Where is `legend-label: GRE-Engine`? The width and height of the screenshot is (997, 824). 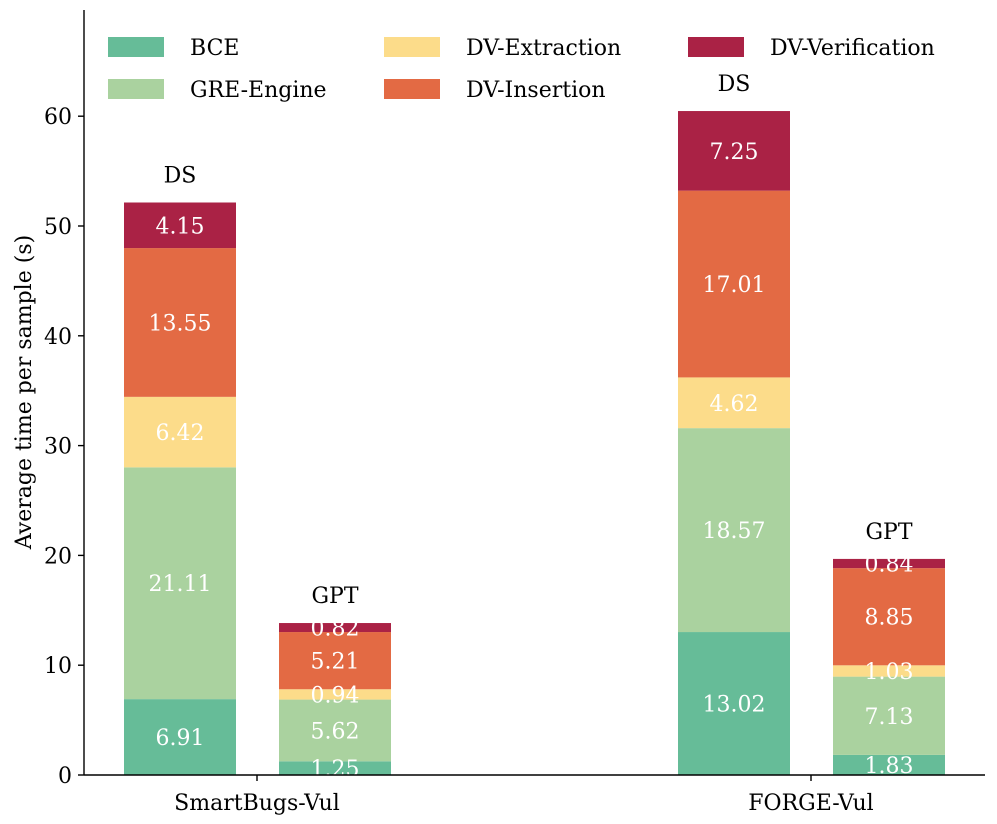 legend-label: GRE-Engine is located at coordinates (258, 90).